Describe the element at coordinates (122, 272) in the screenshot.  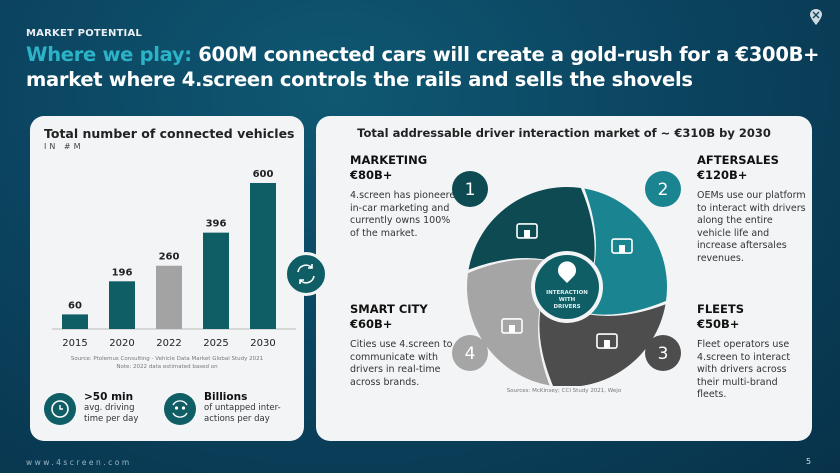
I see `bar-label: 196` at that location.